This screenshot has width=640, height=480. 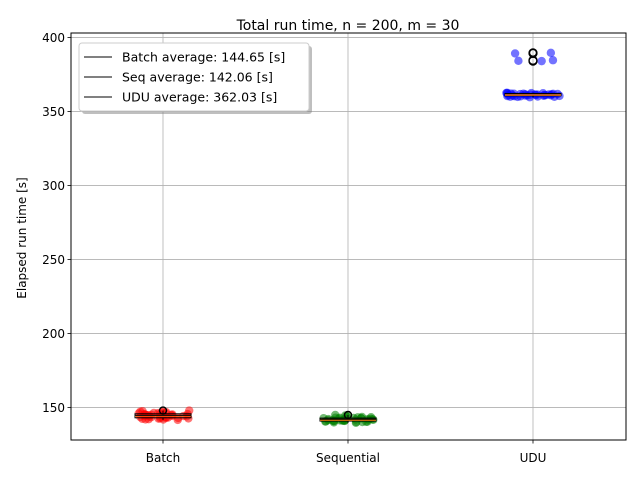 What do you see at coordinates (53, 260) in the screenshot?
I see `y-tick-label: 250` at bounding box center [53, 260].